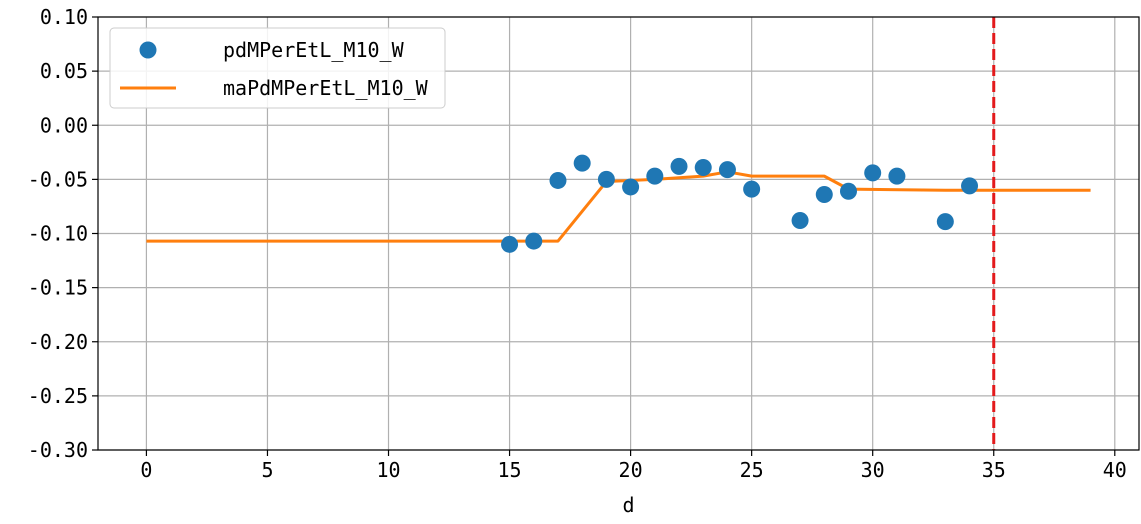 The image size is (1141, 524). What do you see at coordinates (873, 470) in the screenshot?
I see `x-tick-label: 30` at bounding box center [873, 470].